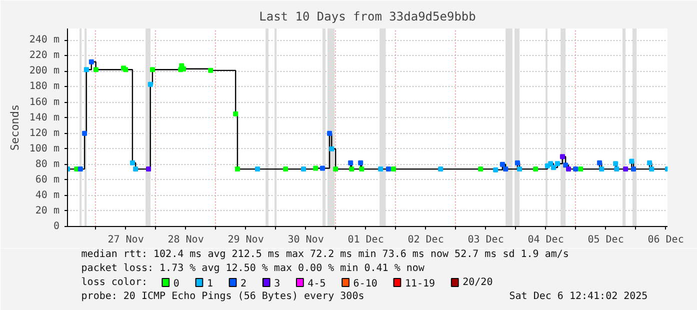  Describe the element at coordinates (44, 148) in the screenshot. I see `y-tick-label: 100 m` at that location.